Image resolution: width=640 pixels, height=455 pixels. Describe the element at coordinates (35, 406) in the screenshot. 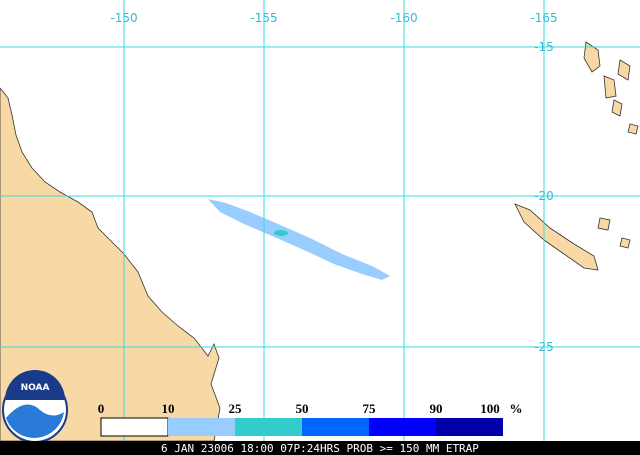

I see `noaa-logo: NOAA` at that location.